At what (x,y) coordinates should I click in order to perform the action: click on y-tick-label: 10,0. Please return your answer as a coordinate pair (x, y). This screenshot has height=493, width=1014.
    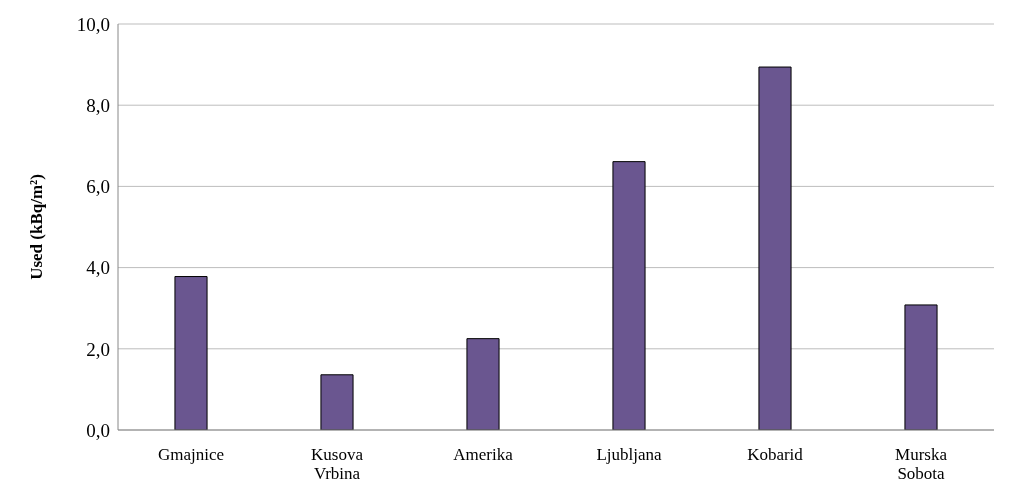
    Looking at the image, I should click on (93, 24).